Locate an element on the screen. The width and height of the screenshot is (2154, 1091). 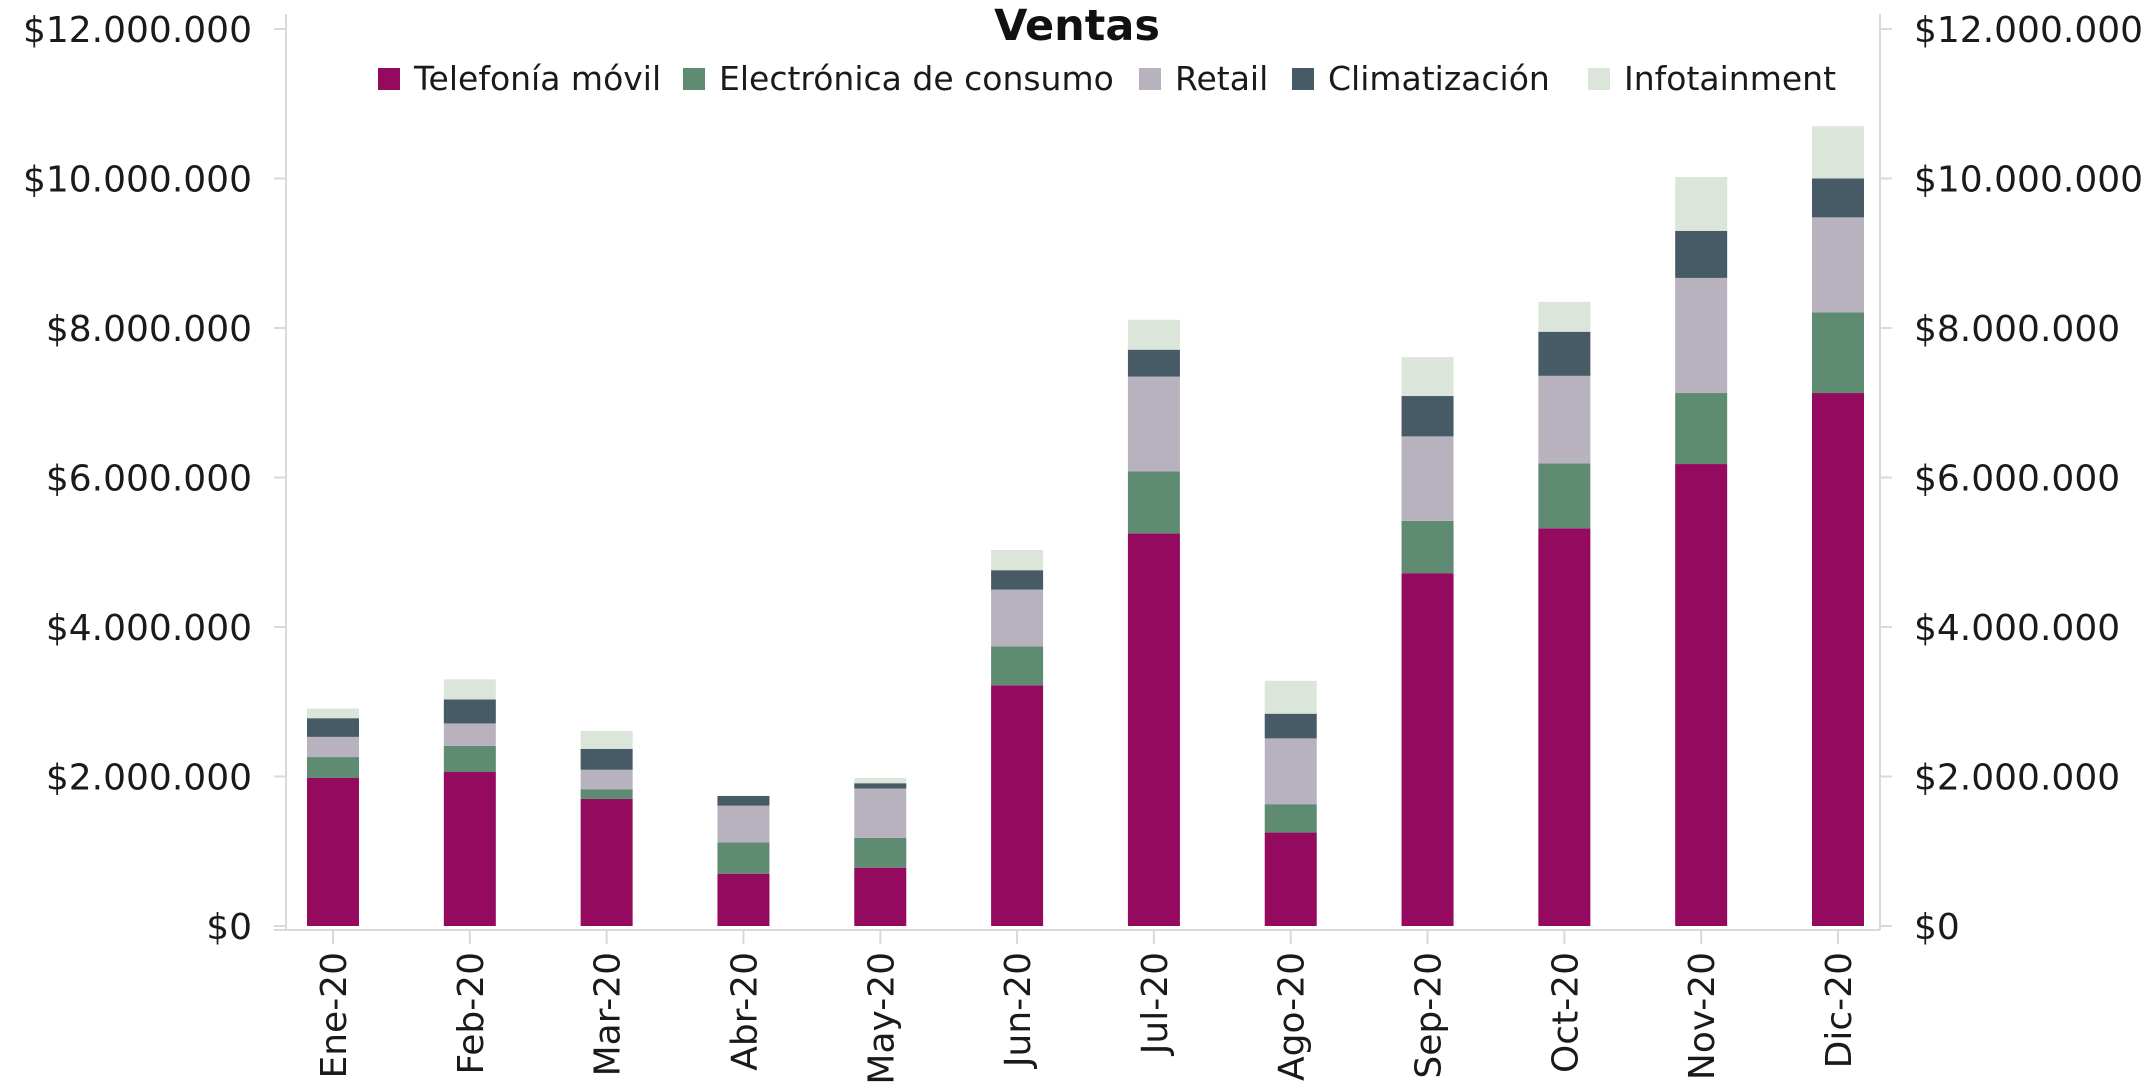
x-tick-label: Sep-20 is located at coordinates (1429, 1015).